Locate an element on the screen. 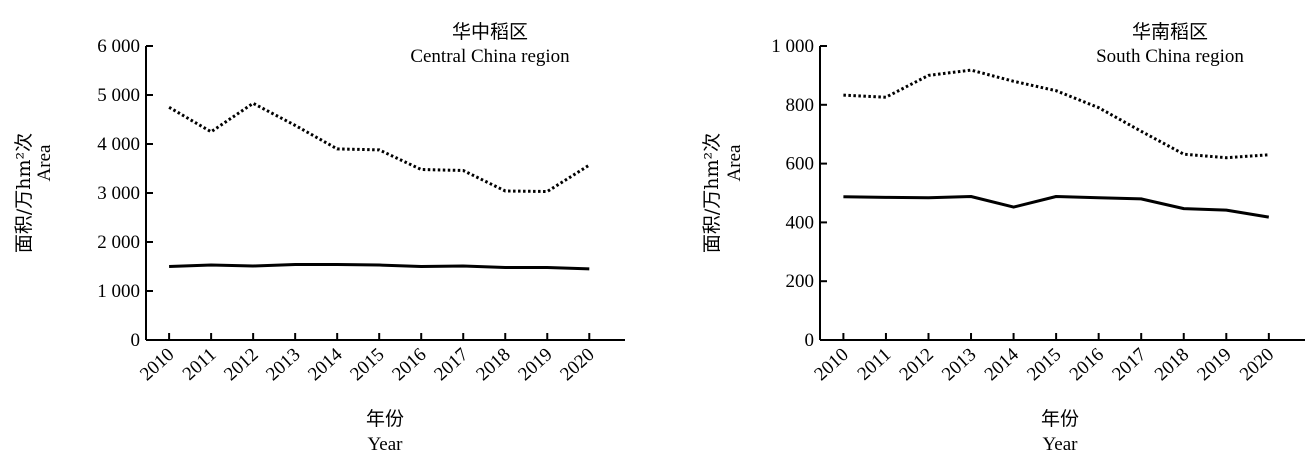 This screenshot has height=457, width=1315. y-tick-label: 3 000 is located at coordinates (118, 193).